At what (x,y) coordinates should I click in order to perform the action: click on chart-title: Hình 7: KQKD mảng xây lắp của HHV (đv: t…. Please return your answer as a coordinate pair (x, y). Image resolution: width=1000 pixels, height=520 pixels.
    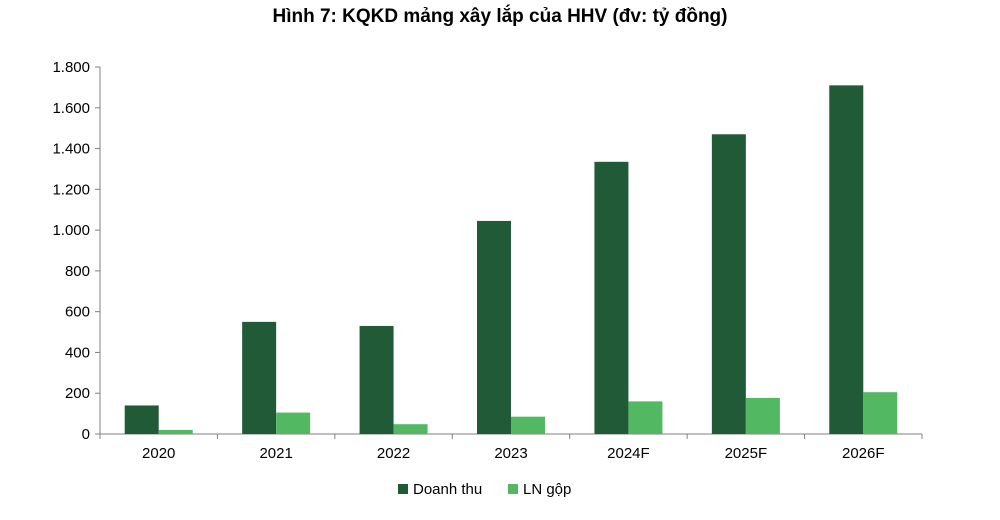
    Looking at the image, I should click on (500, 16).